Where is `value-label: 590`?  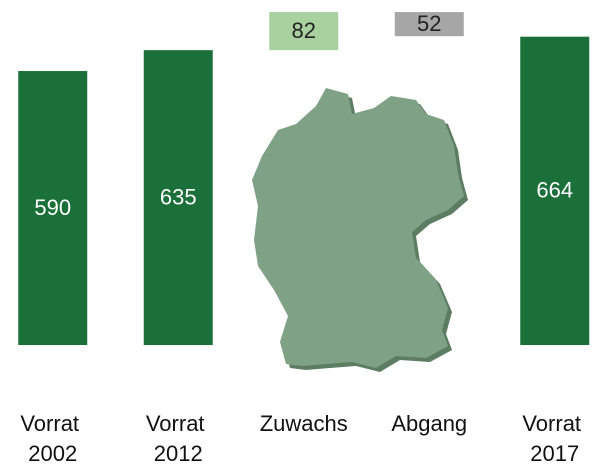
value-label: 590 is located at coordinates (52, 207).